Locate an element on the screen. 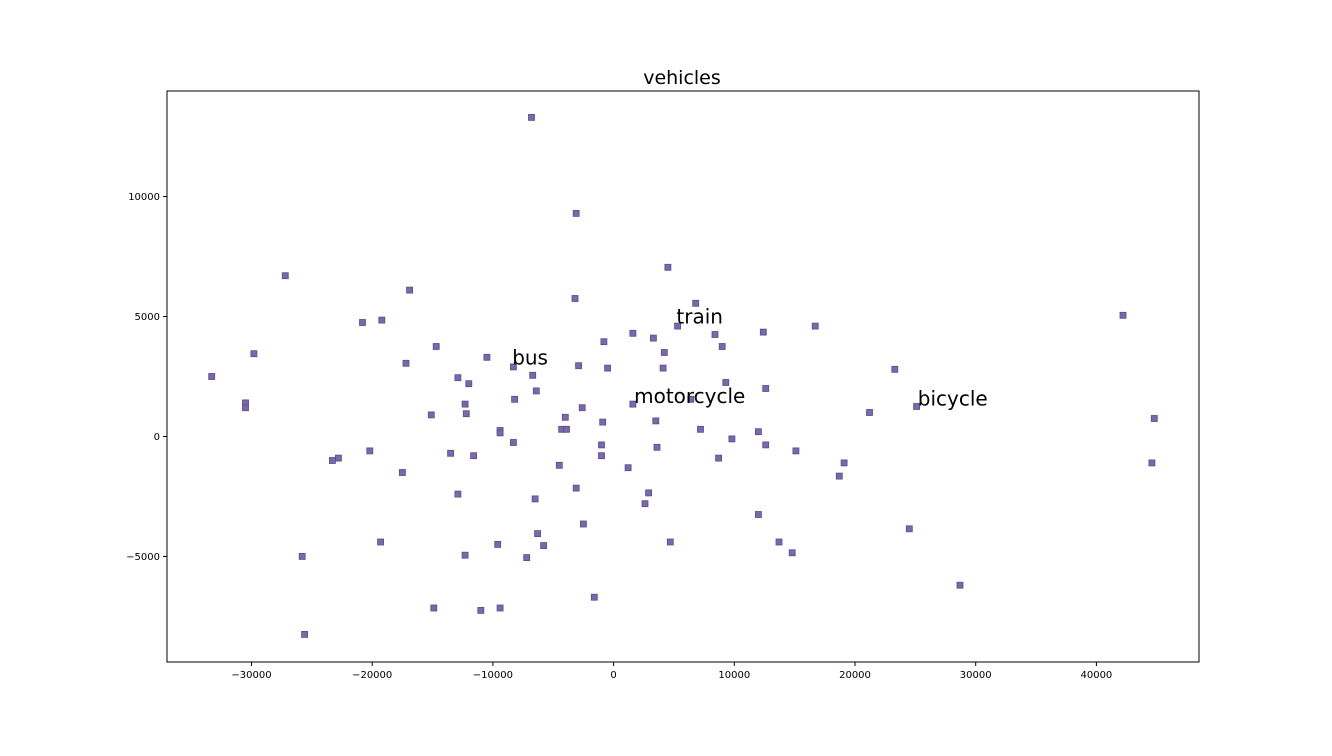 The width and height of the screenshot is (1332, 756). x-tick-label: −30000 is located at coordinates (251, 675).